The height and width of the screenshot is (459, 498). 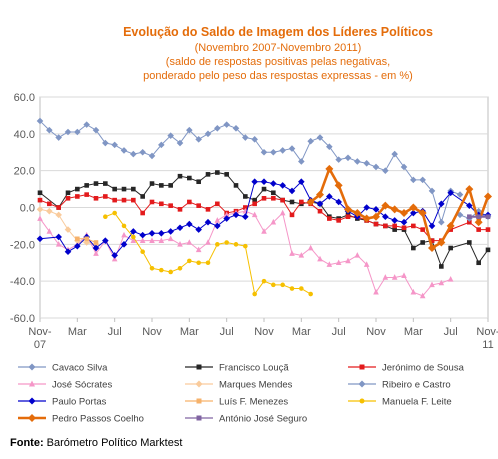 I want to click on legend-label: Ribeiro e Castro, so click(x=416, y=385).